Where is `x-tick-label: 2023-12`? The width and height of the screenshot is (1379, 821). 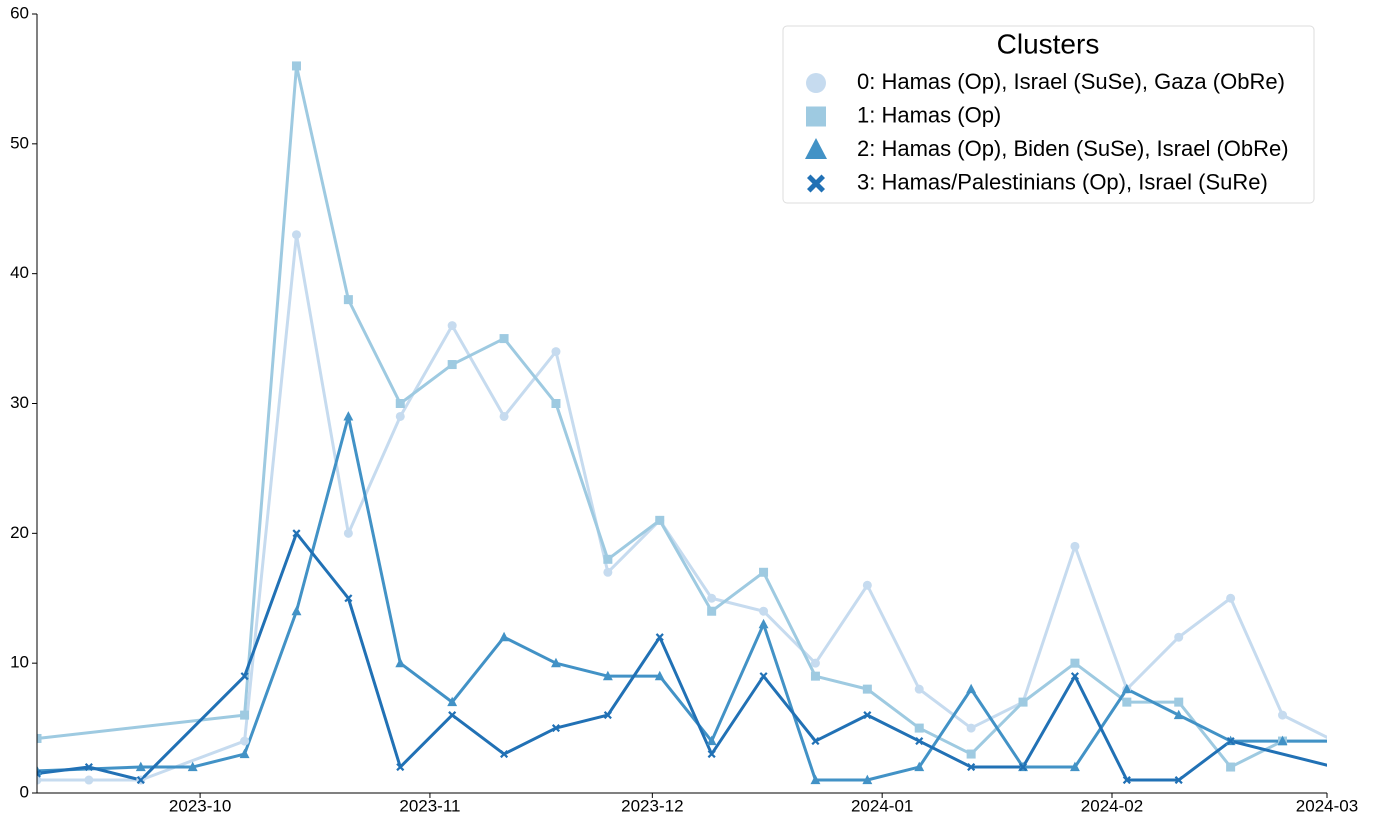 x-tick-label: 2023-12 is located at coordinates (652, 805).